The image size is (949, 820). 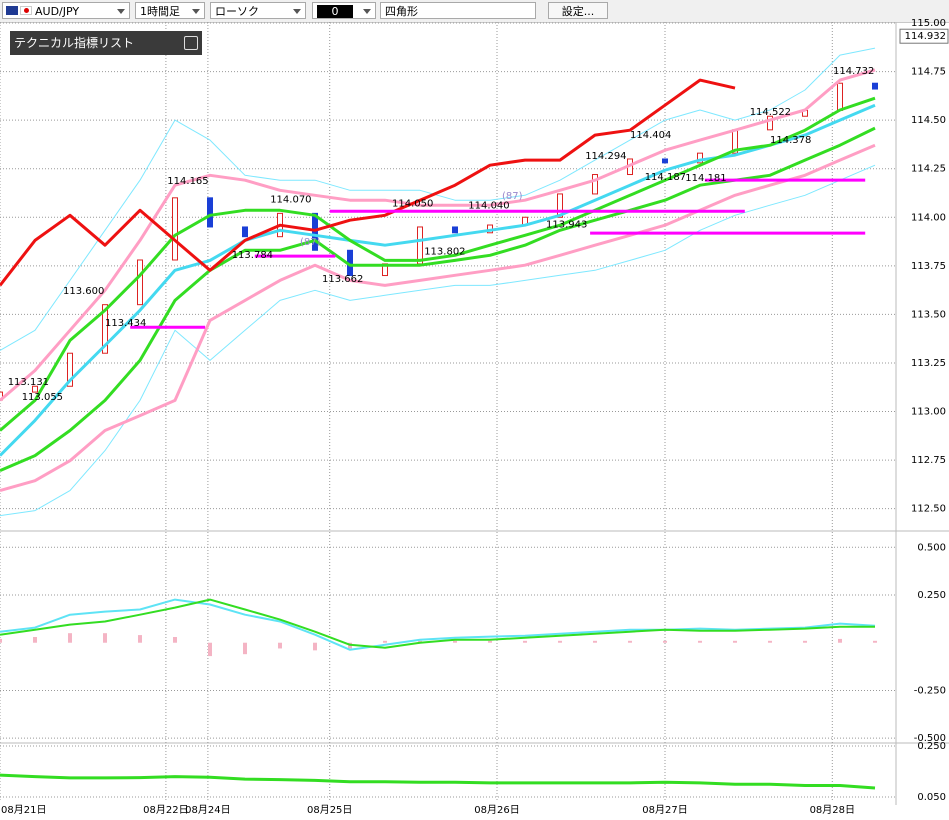 I want to click on chart-type-select: ローソク, so click(x=258, y=10).